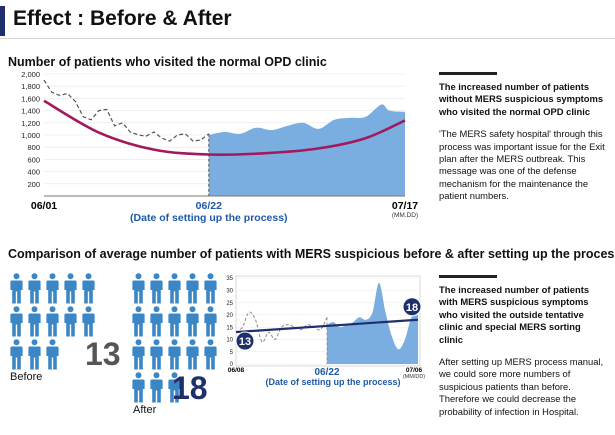 This screenshot has height=435, width=615. What do you see at coordinates (30, 123) in the screenshot?
I see `y-tick-label: 1,200` at bounding box center [30, 123].